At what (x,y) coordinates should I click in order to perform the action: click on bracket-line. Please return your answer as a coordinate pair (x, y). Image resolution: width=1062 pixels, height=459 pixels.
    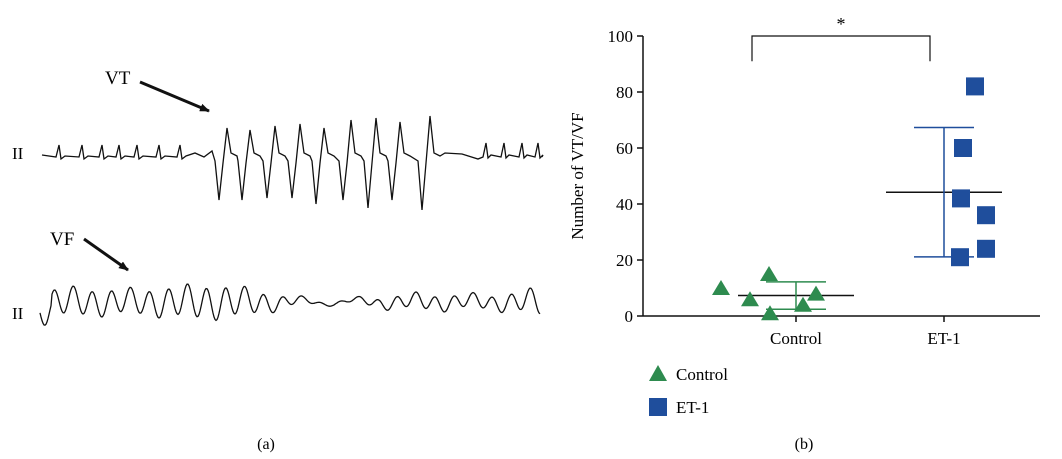
    Looking at the image, I should click on (841, 48).